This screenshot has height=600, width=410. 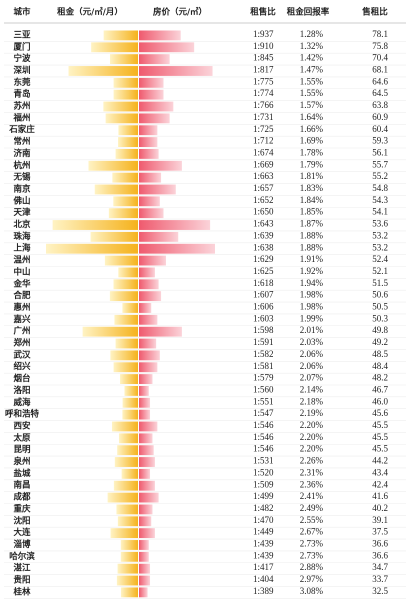 What do you see at coordinates (380, 235) in the screenshot?
I see `sale-rent: 53.2` at bounding box center [380, 235].